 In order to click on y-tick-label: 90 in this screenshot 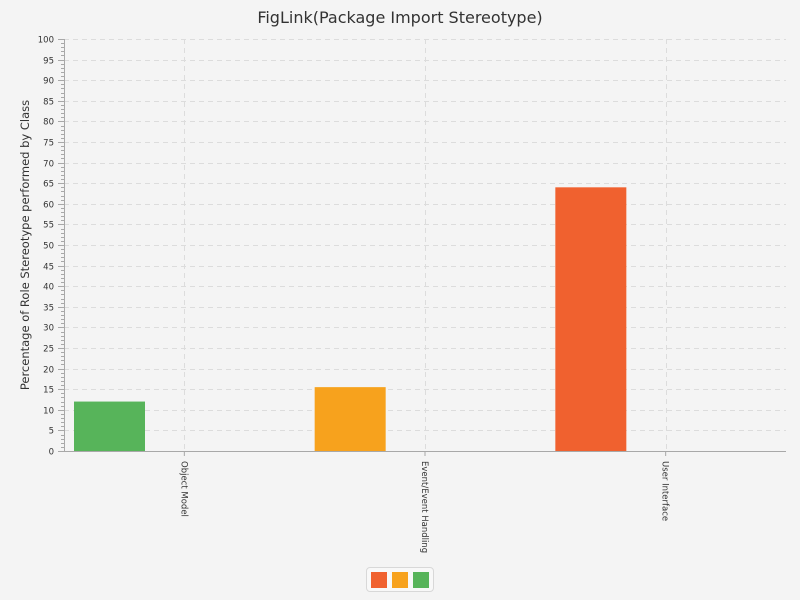, I will do `click(48, 82)`.